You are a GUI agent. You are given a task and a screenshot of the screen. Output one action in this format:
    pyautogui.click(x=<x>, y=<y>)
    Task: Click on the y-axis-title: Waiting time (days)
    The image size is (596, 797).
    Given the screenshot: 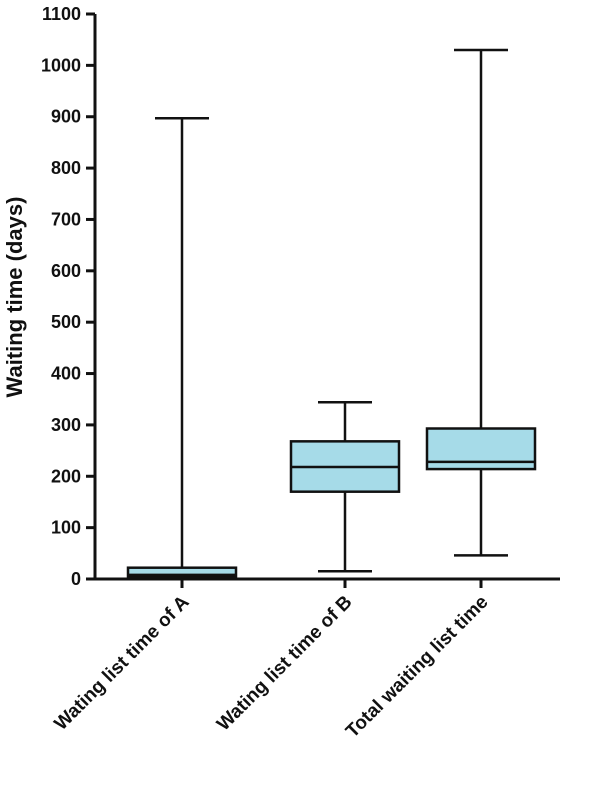 What is the action you would take?
    pyautogui.click(x=14, y=297)
    